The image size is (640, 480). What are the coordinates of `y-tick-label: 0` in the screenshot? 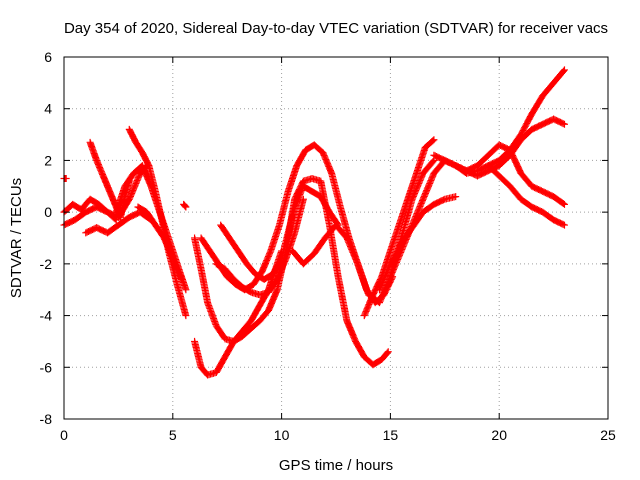 It's located at (48, 212).